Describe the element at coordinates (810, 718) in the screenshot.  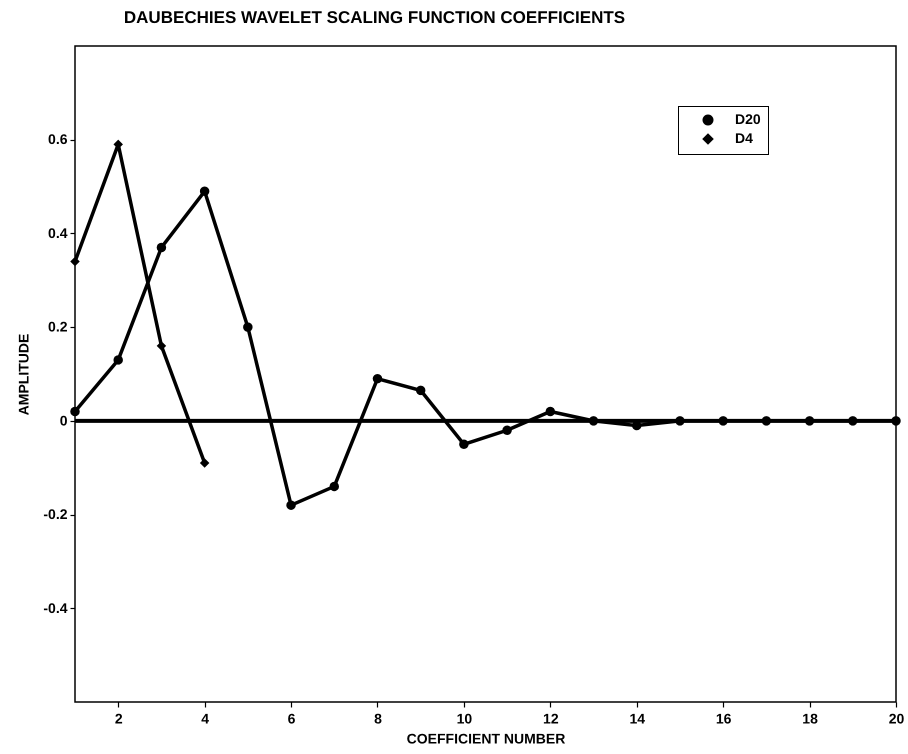
I see `x-tick-label: 18` at that location.